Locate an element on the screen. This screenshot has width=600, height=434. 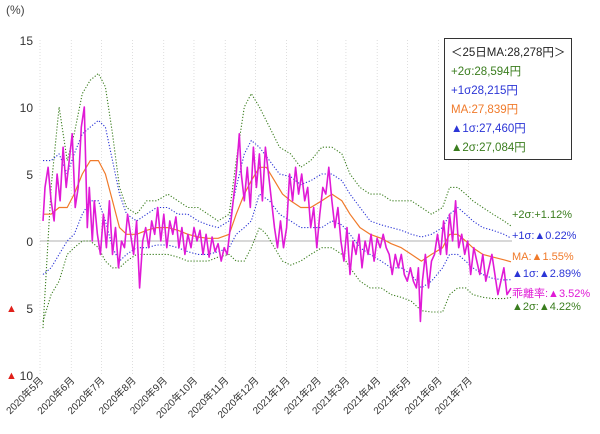
y-tick-4: ▲ 5 is located at coordinates (19, 309).